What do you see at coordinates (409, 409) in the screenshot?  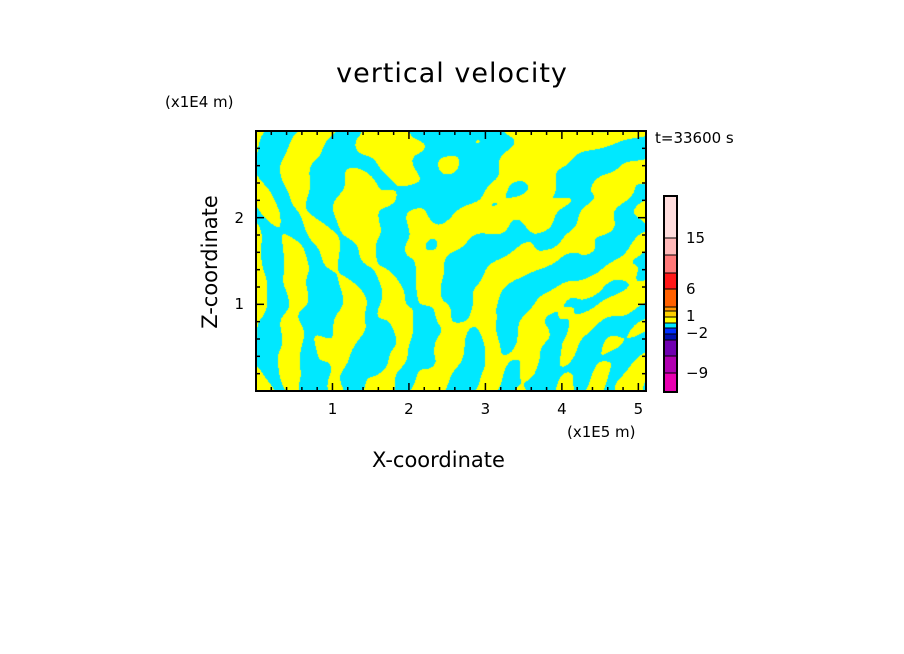 I see `x-tick-label: 2` at bounding box center [409, 409].